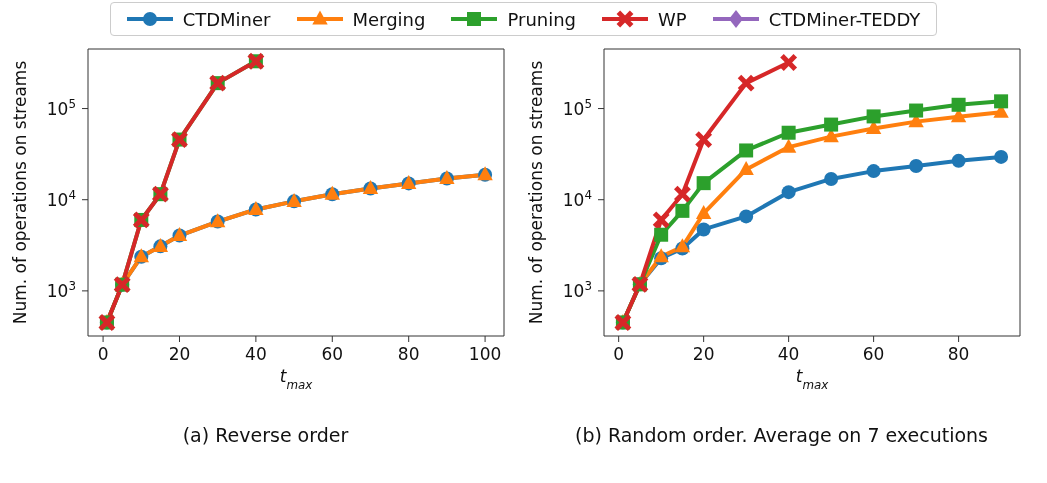 The image size is (1047, 483). Describe the element at coordinates (542, 19) in the screenshot. I see `legend-label: Pruning` at that location.